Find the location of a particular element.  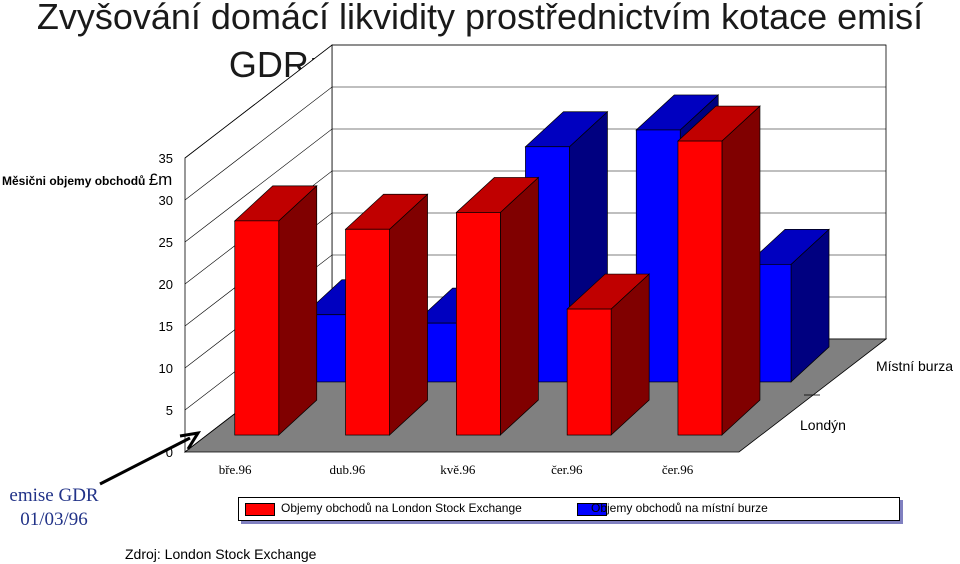

unit-label-currency: £m is located at coordinates (160, 179).